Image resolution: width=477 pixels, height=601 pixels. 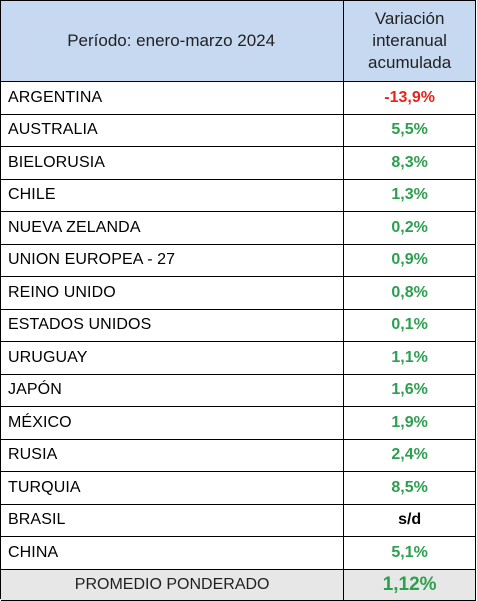 What do you see at coordinates (173, 488) in the screenshot?
I see `country-cell: TURQUIA` at bounding box center [173, 488].